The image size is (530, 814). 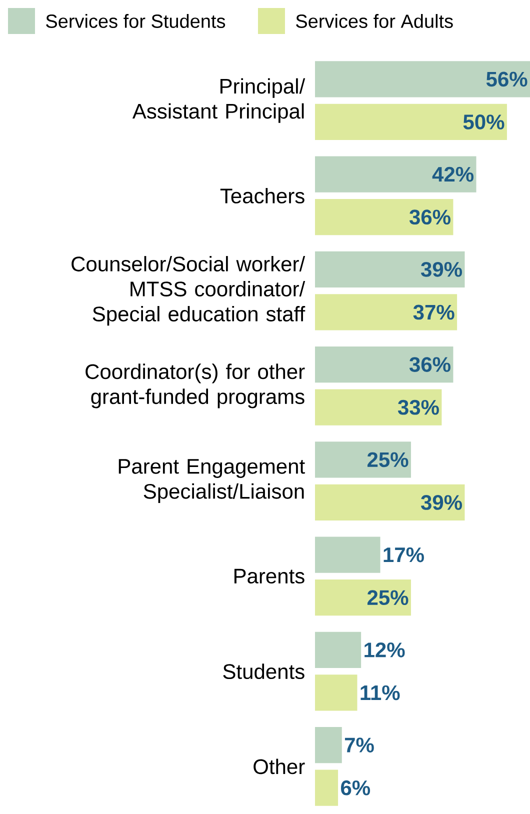 I want to click on y-tick-label: Teachers, so click(x=262, y=196).